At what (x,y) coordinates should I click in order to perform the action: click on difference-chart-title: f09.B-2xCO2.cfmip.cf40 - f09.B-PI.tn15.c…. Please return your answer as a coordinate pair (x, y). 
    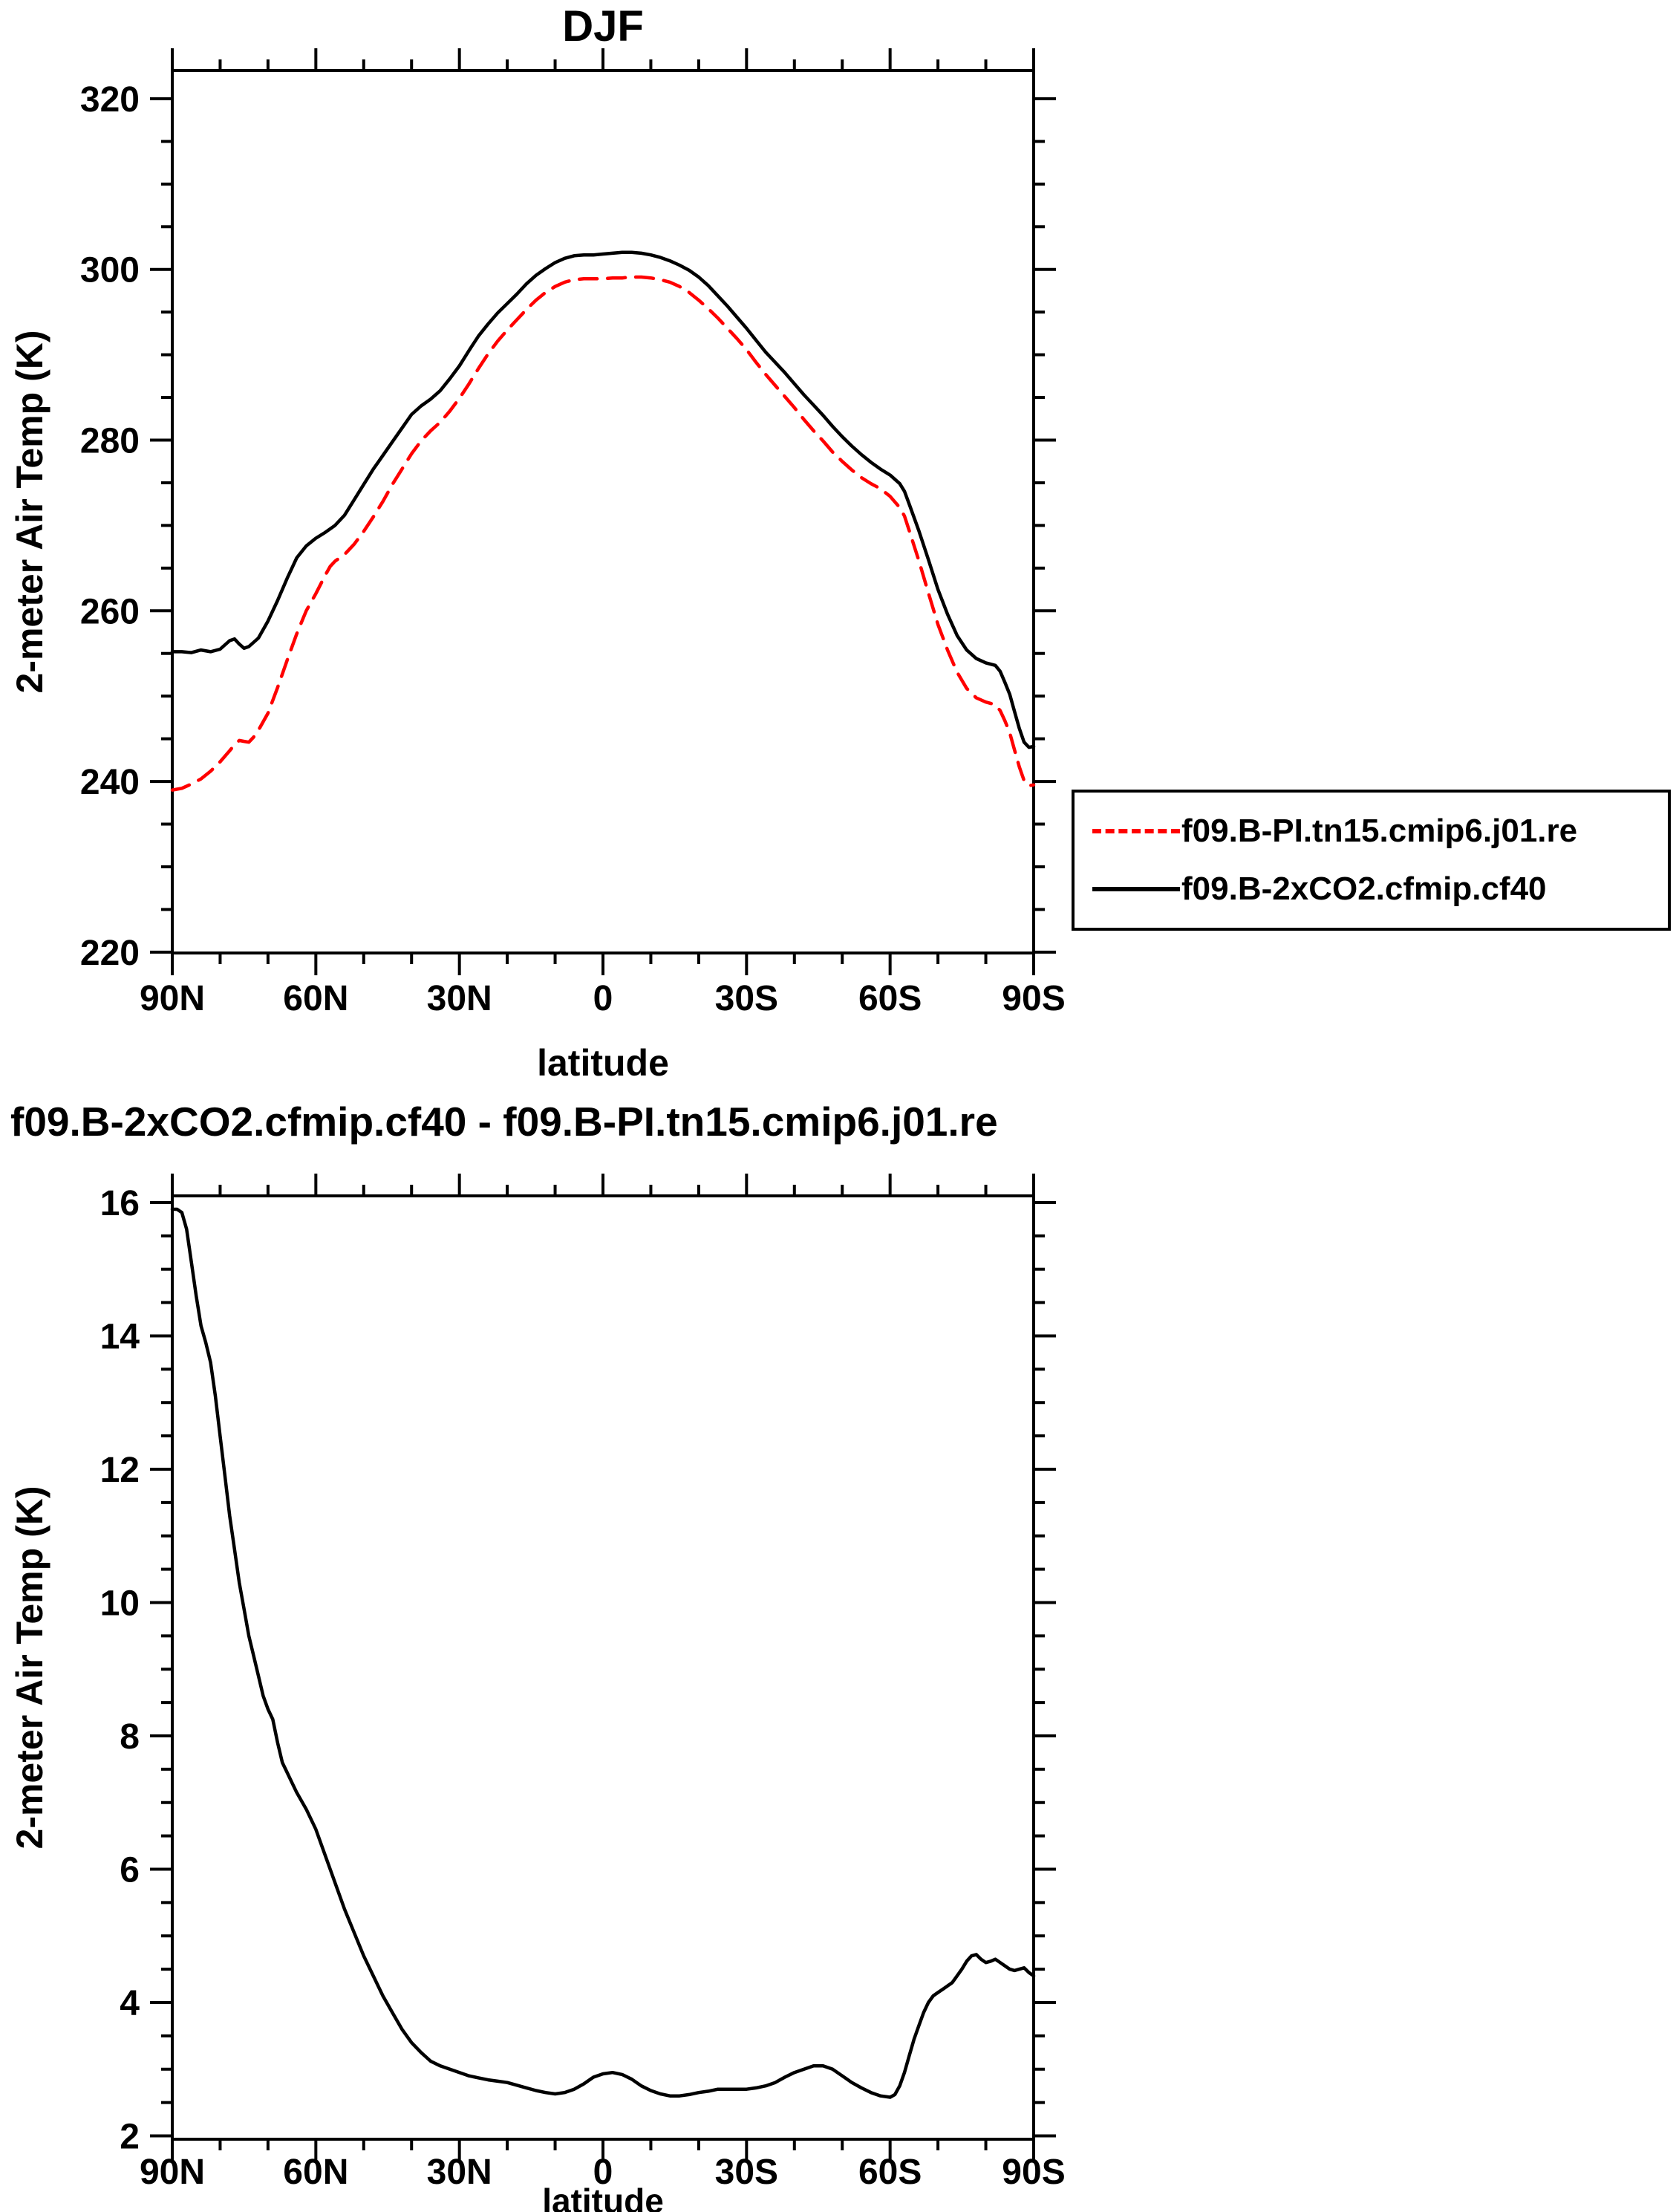
    Looking at the image, I should click on (504, 1122).